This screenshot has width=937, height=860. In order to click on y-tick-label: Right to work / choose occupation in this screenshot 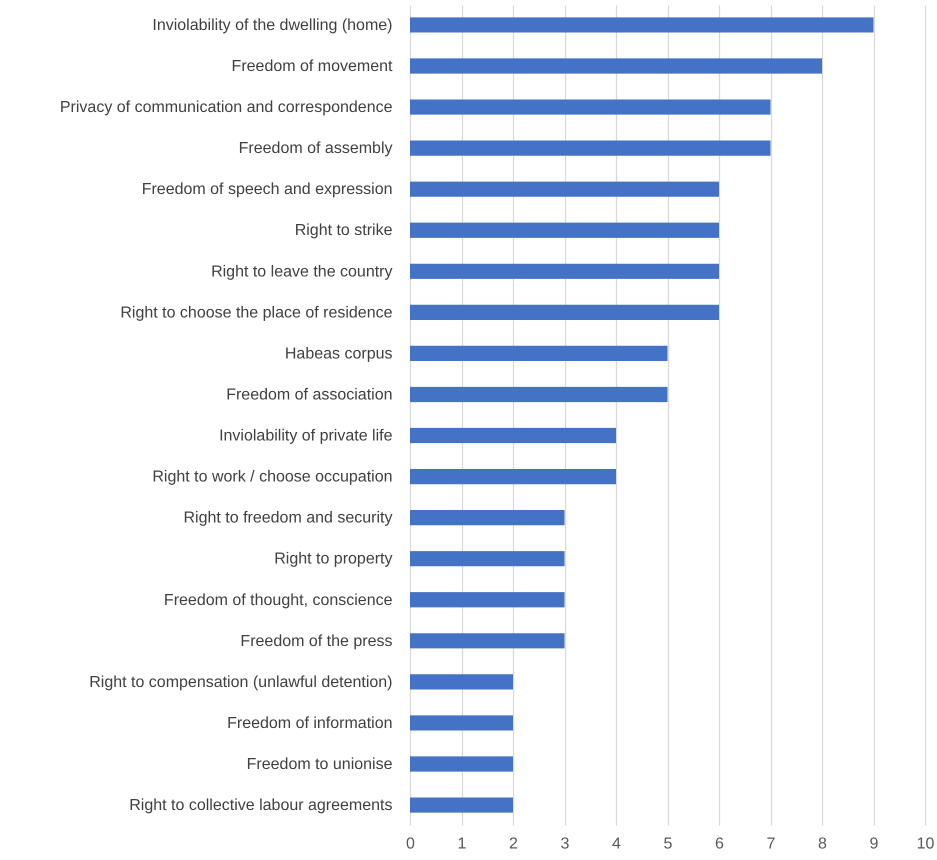, I will do `click(272, 477)`.